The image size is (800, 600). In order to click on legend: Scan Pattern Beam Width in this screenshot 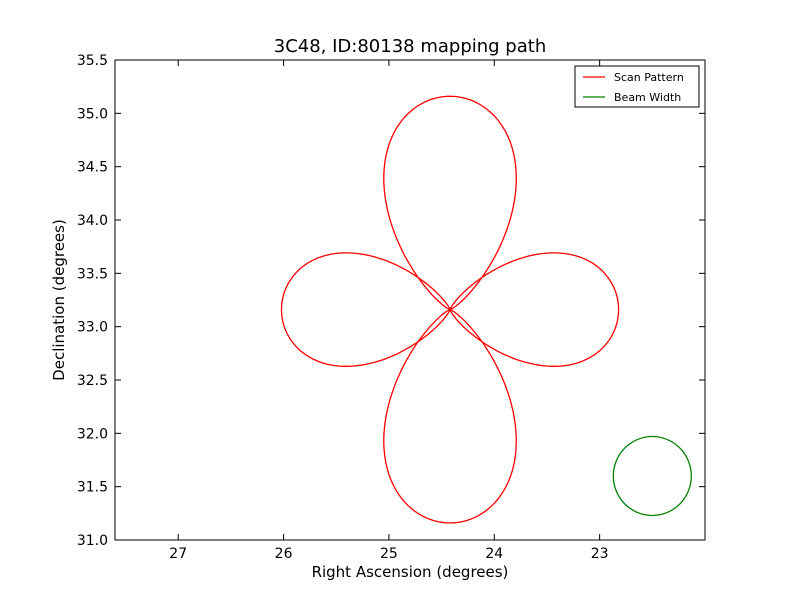, I will do `click(637, 86)`.